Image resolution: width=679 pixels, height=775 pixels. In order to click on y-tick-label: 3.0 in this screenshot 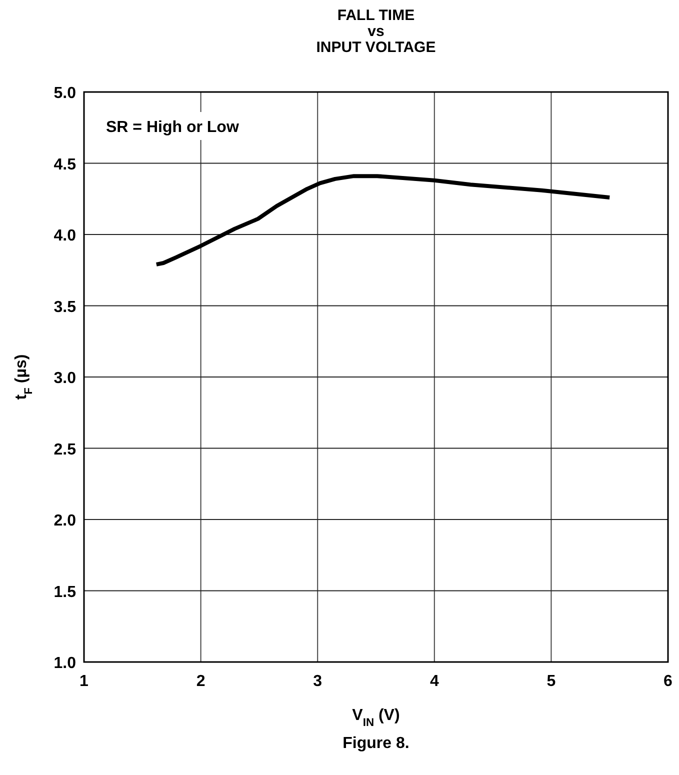, I will do `click(65, 378)`.